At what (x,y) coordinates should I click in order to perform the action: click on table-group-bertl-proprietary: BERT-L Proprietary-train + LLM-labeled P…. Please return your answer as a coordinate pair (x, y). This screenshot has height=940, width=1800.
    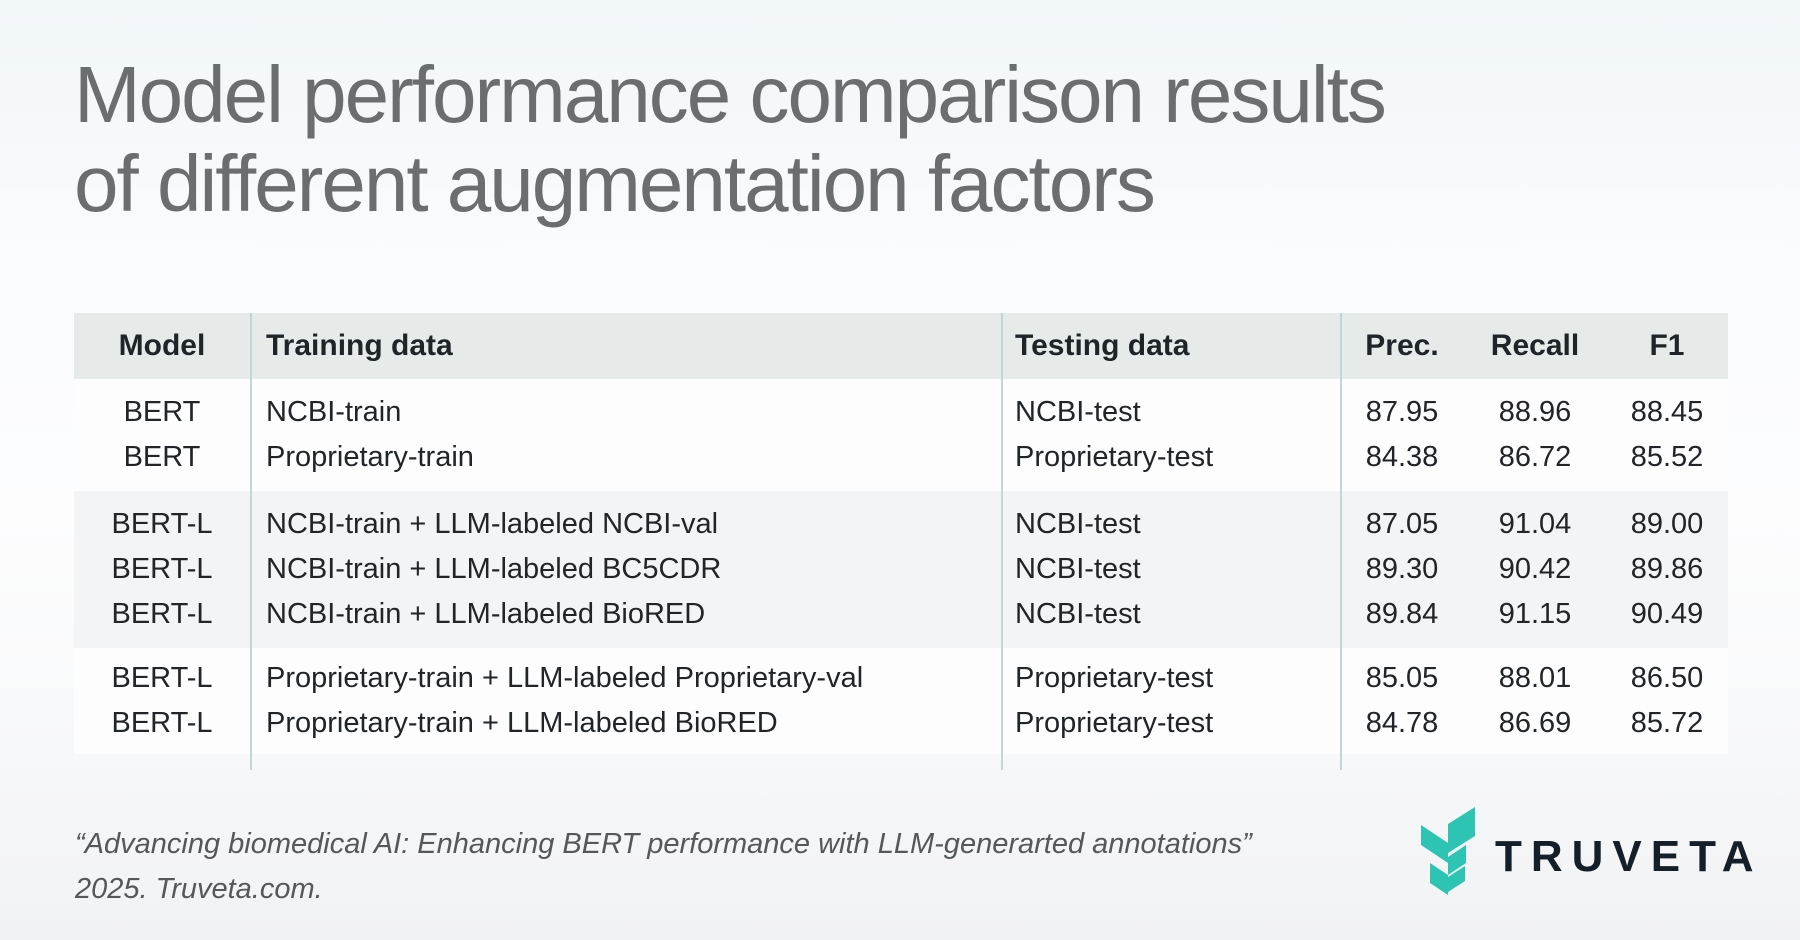
    Looking at the image, I should click on (901, 701).